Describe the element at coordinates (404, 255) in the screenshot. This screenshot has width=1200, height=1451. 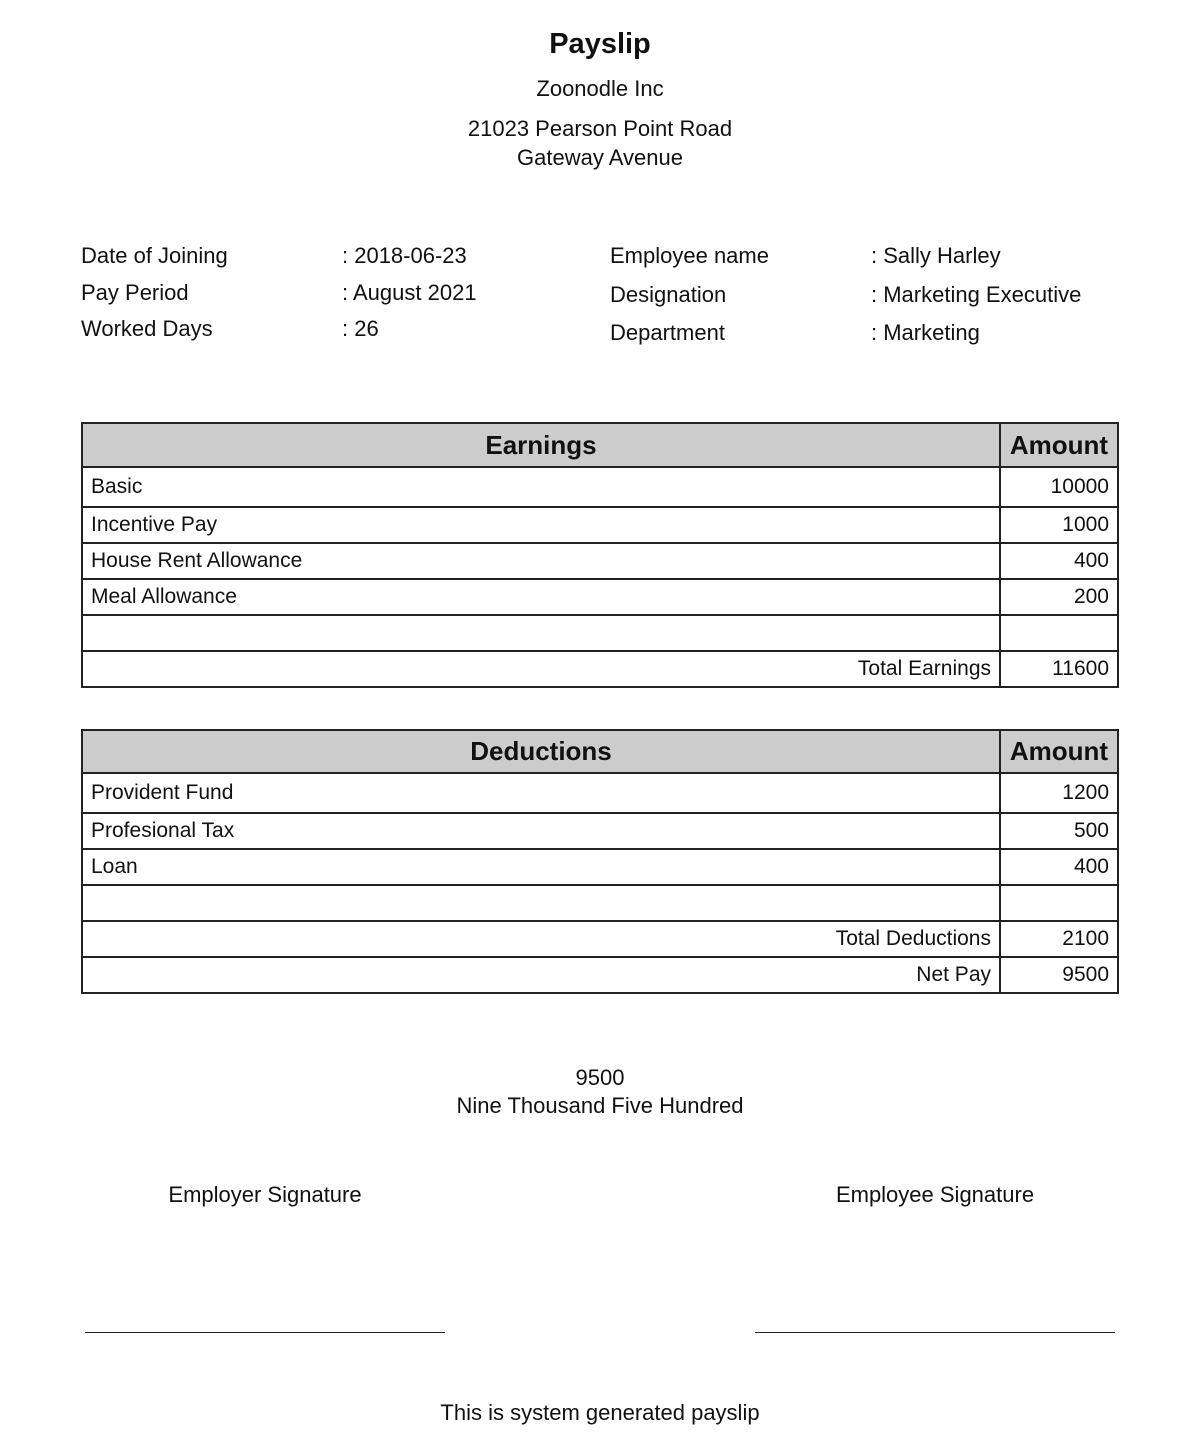
I see `value-date-of-joining: : 2018-06-23` at that location.